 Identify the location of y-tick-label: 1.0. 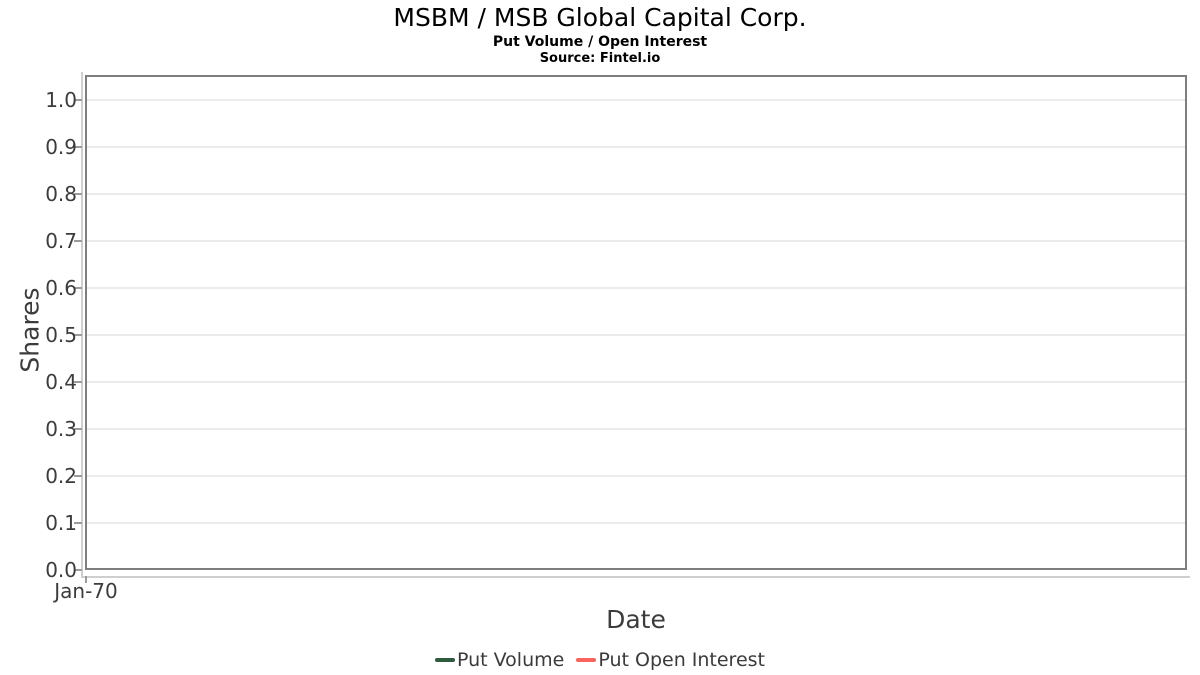
(61, 100).